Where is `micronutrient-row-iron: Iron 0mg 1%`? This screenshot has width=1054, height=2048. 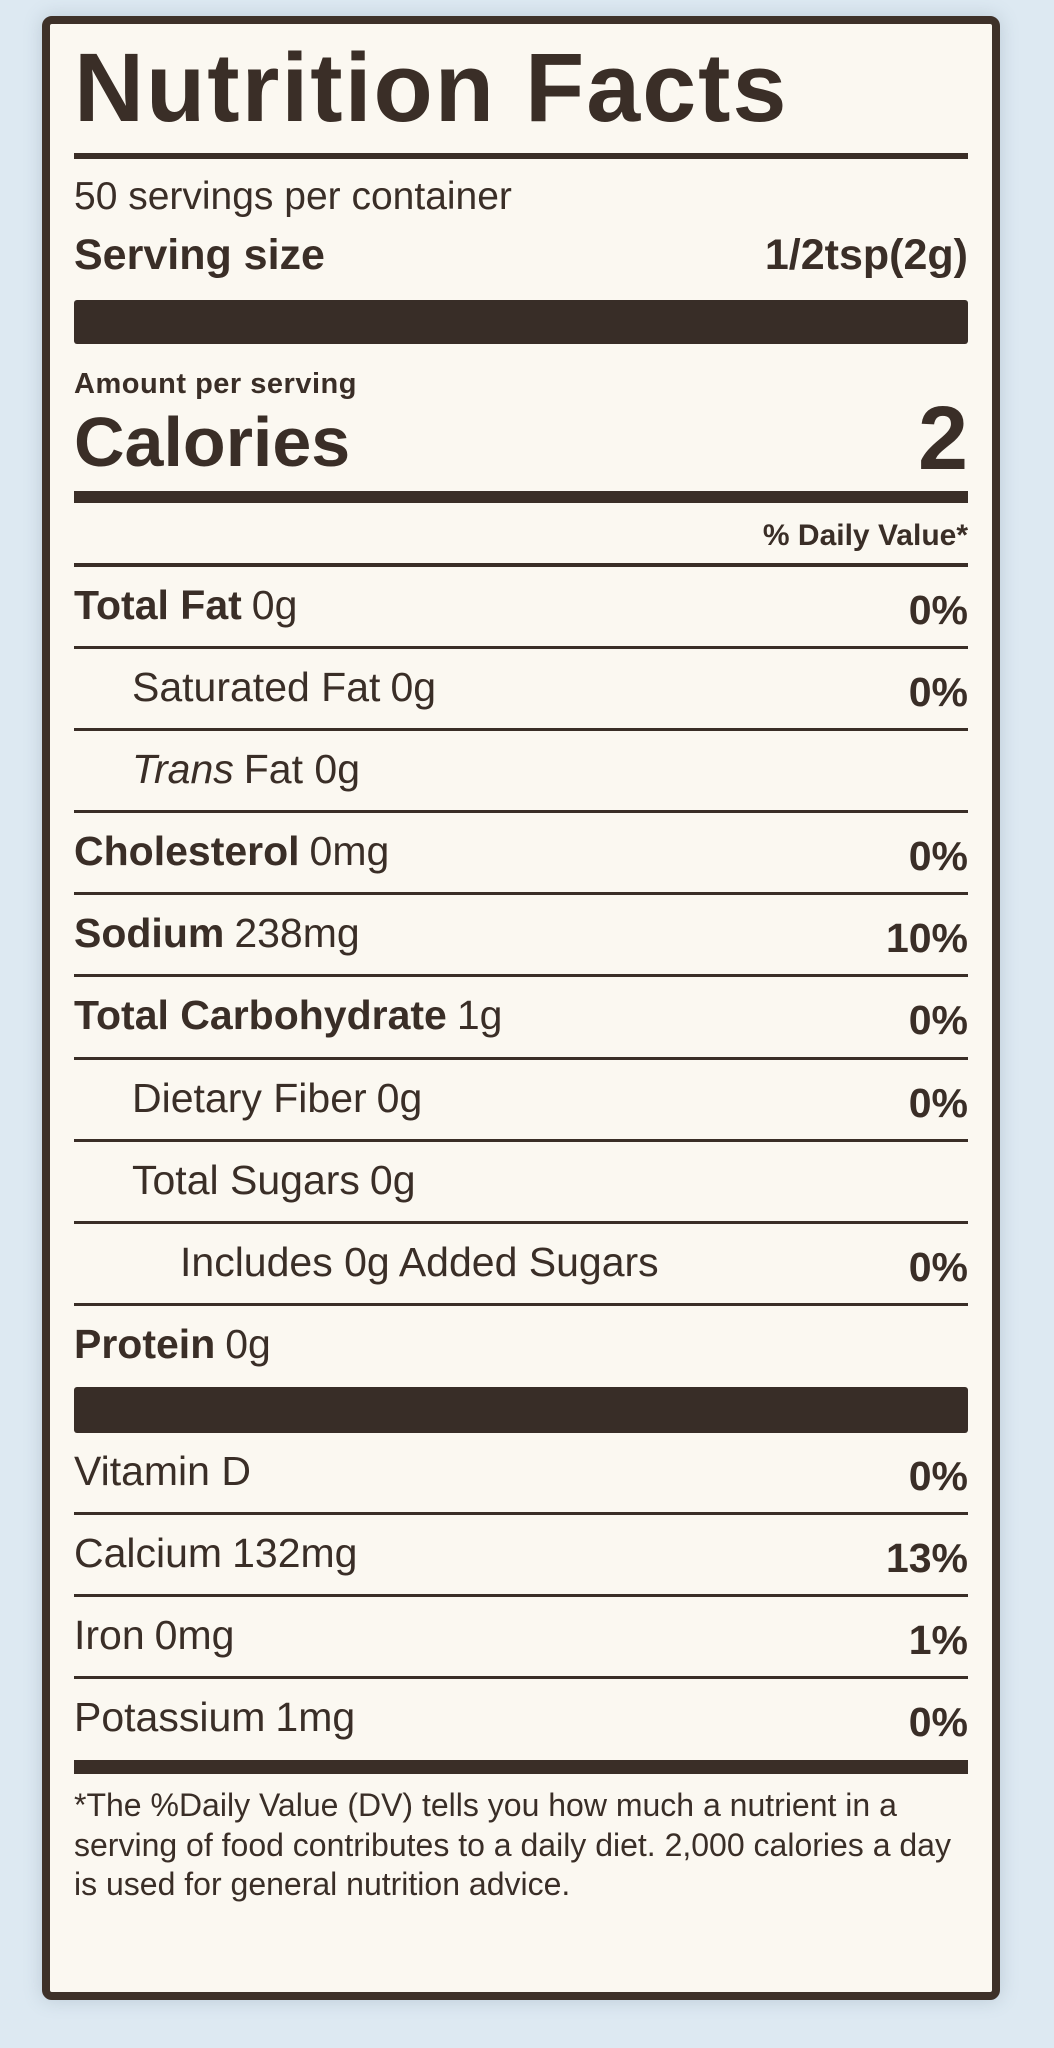 micronutrient-row-iron: Iron 0mg 1% is located at coordinates (521, 1638).